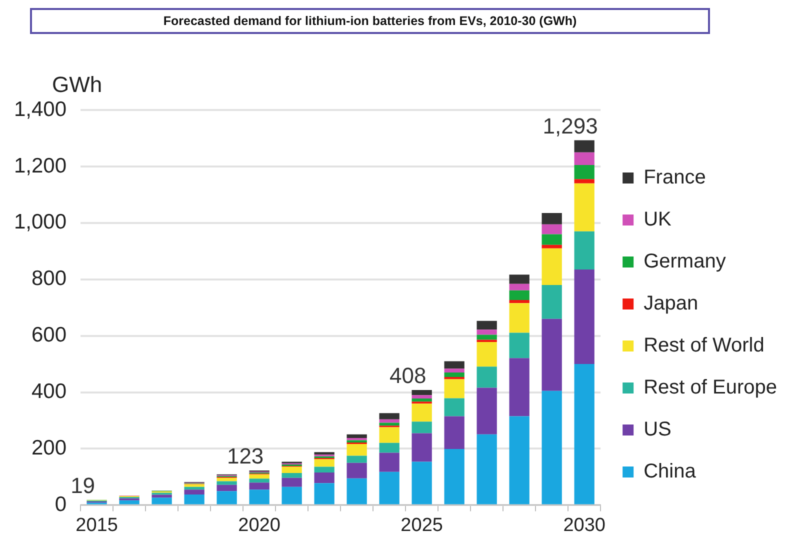  I want to click on y-tick-label: 0, so click(60, 504).